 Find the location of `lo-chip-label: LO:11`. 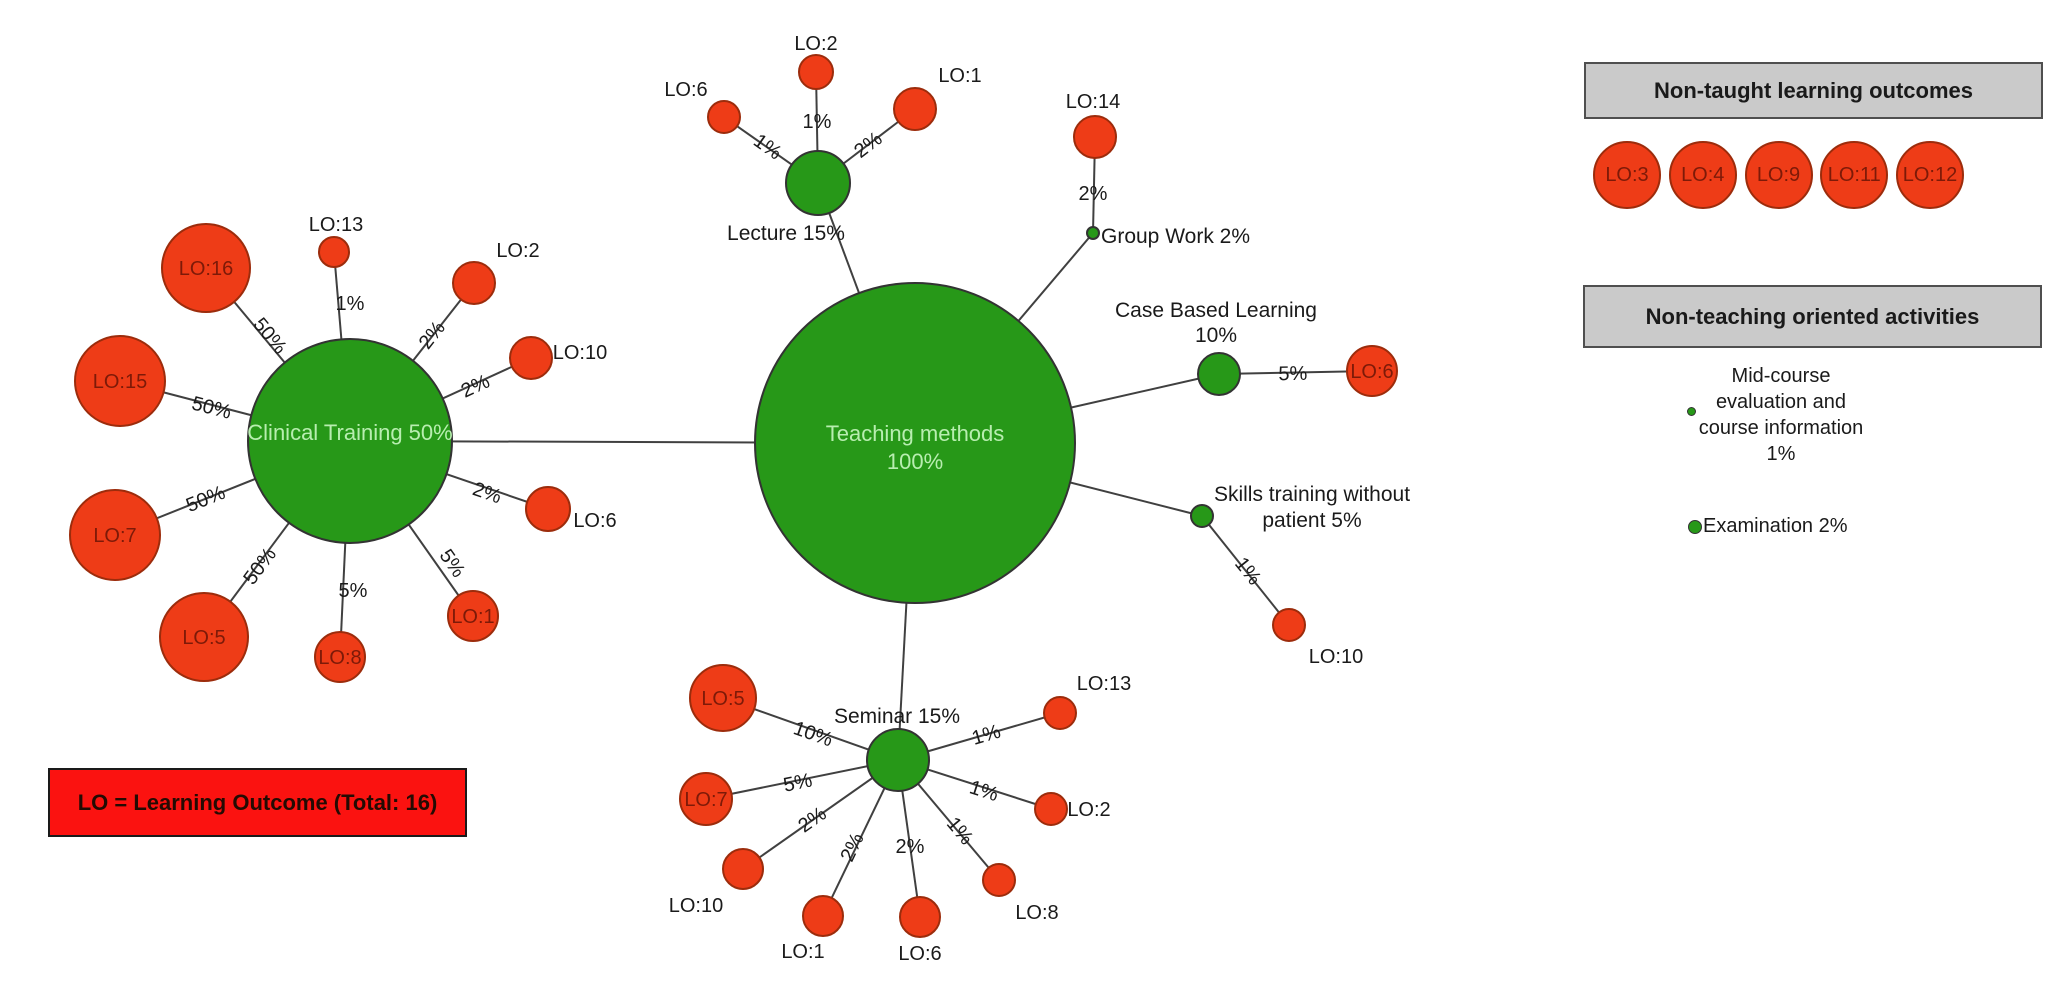

lo-chip-label: LO:11 is located at coordinates (1854, 174).